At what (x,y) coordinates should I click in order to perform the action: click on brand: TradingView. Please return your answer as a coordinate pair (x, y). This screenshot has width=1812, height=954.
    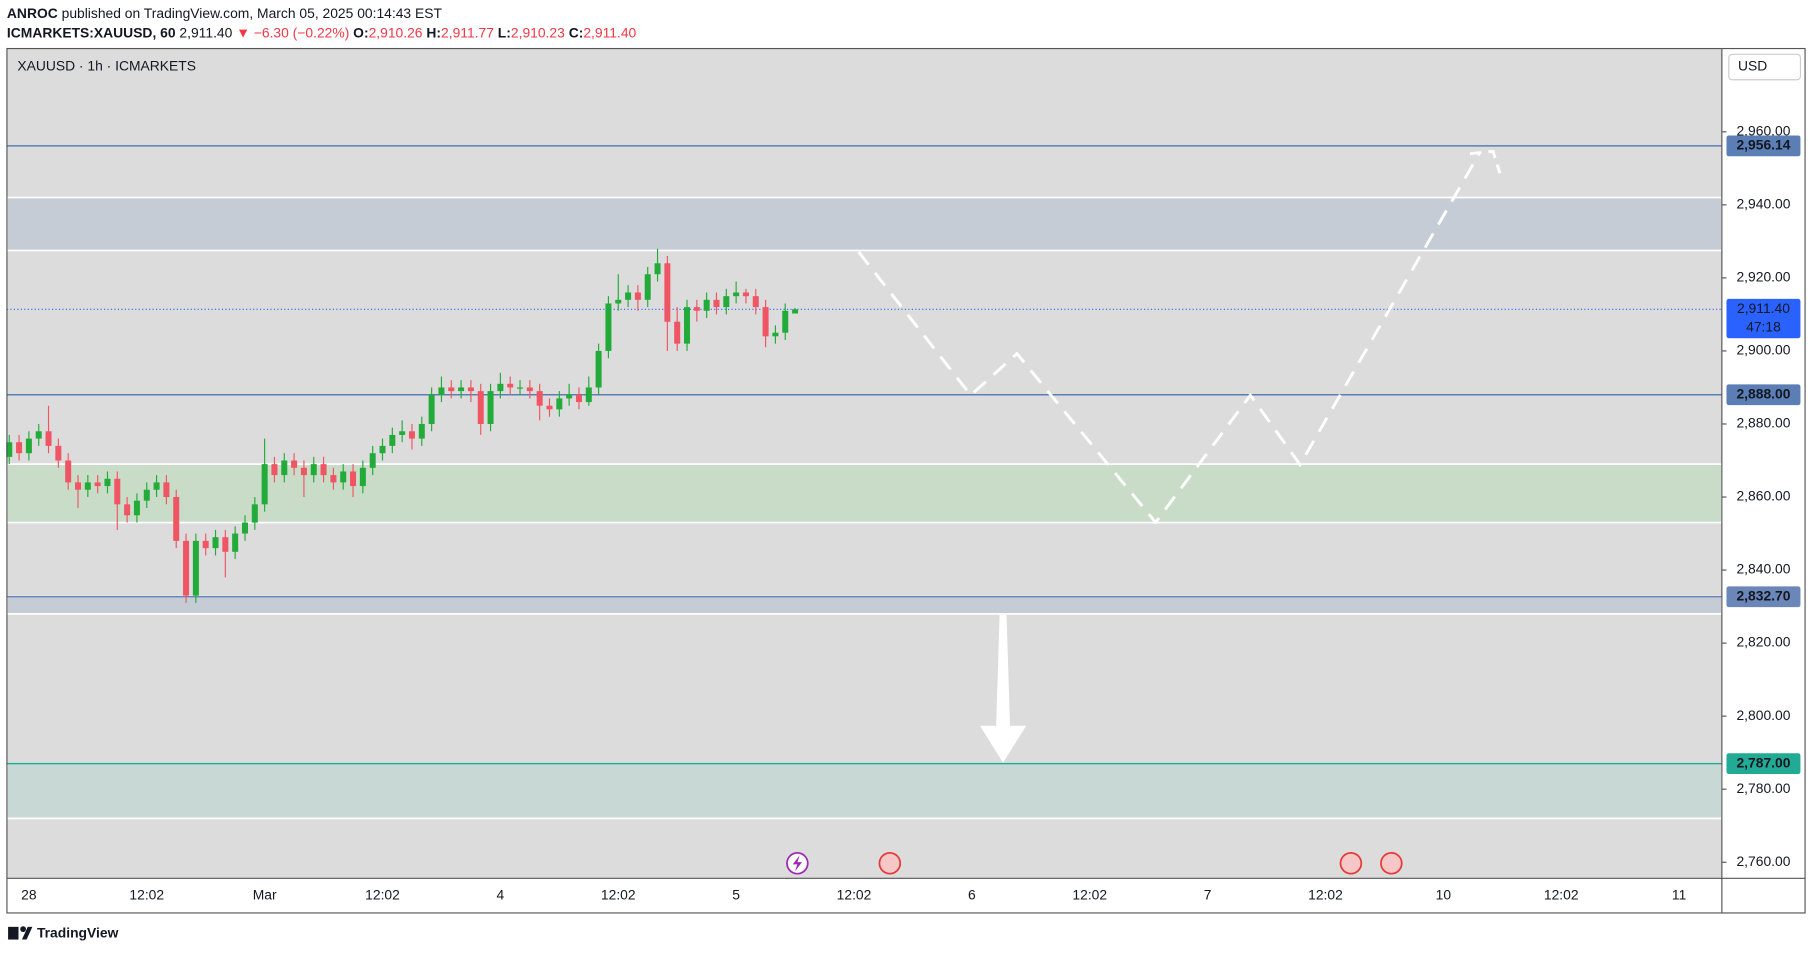
    Looking at the image, I should click on (78, 932).